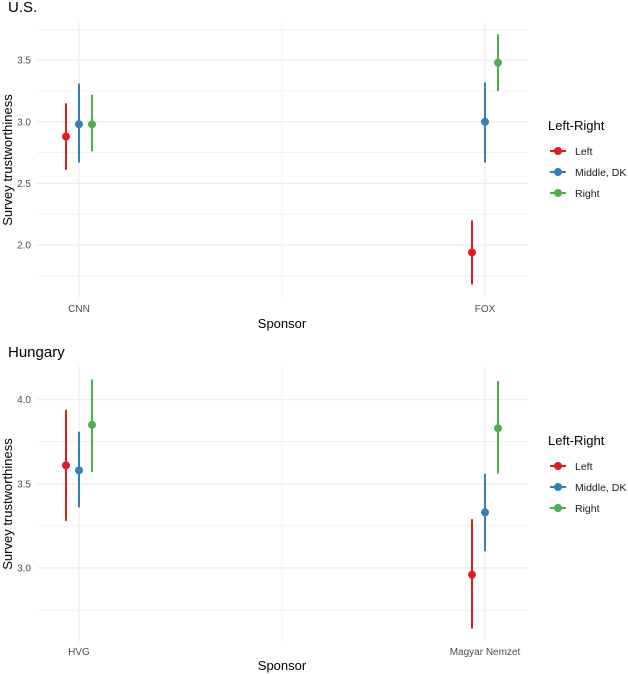  What do you see at coordinates (24, 246) in the screenshot?
I see `y-tick-label: 2.0` at bounding box center [24, 246].